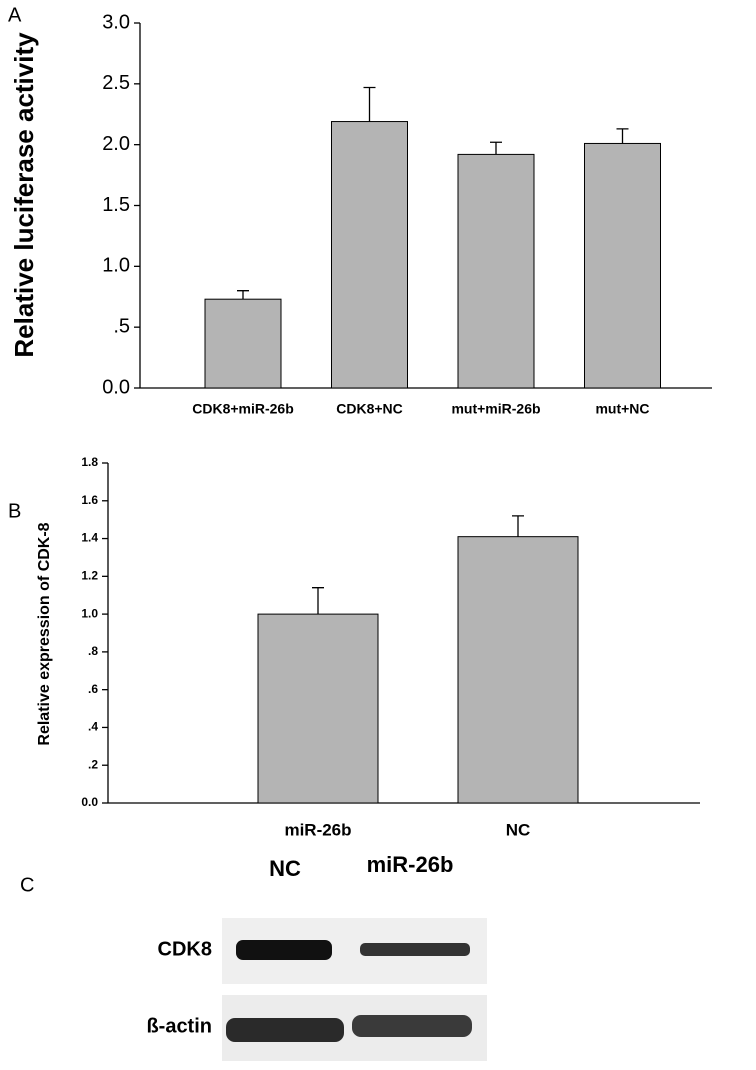 The height and width of the screenshot is (1070, 756). Describe the element at coordinates (116, 205) in the screenshot. I see `y-tick-label: 1.5` at that location.